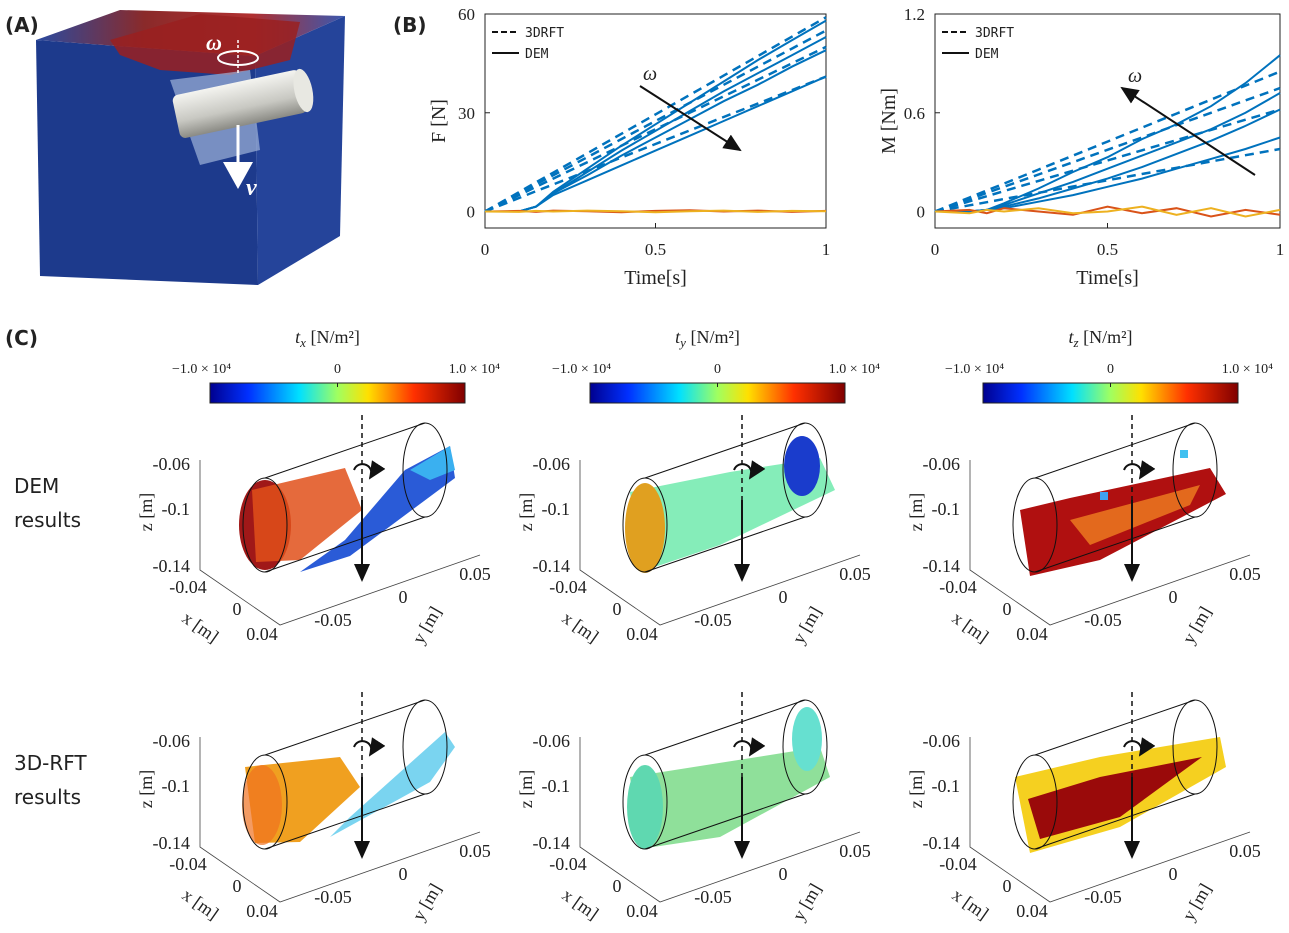 The width and height of the screenshot is (1289, 933). What do you see at coordinates (682, 342) in the screenshot?
I see `subscript: y` at bounding box center [682, 342].